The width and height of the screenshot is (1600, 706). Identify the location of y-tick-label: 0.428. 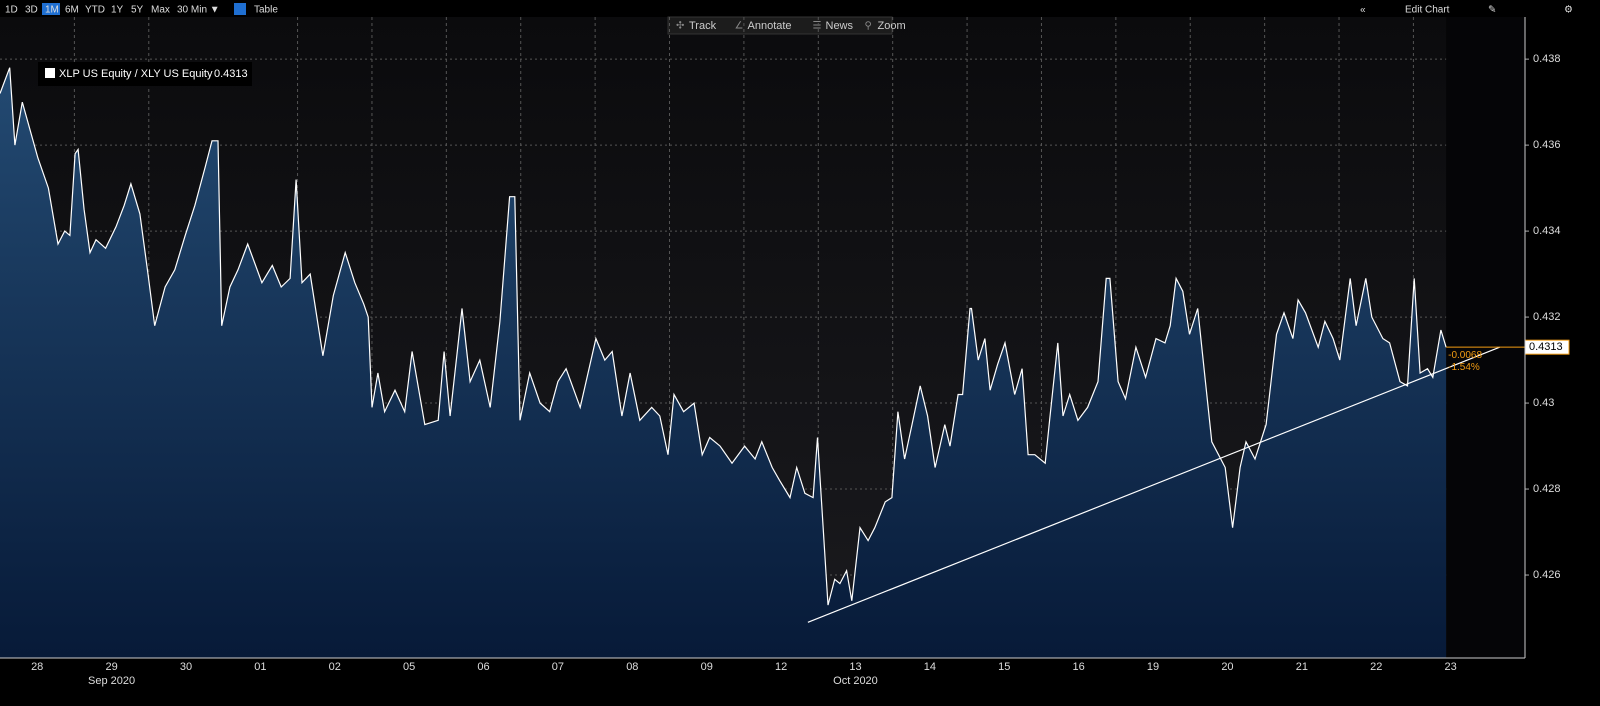
(1547, 489).